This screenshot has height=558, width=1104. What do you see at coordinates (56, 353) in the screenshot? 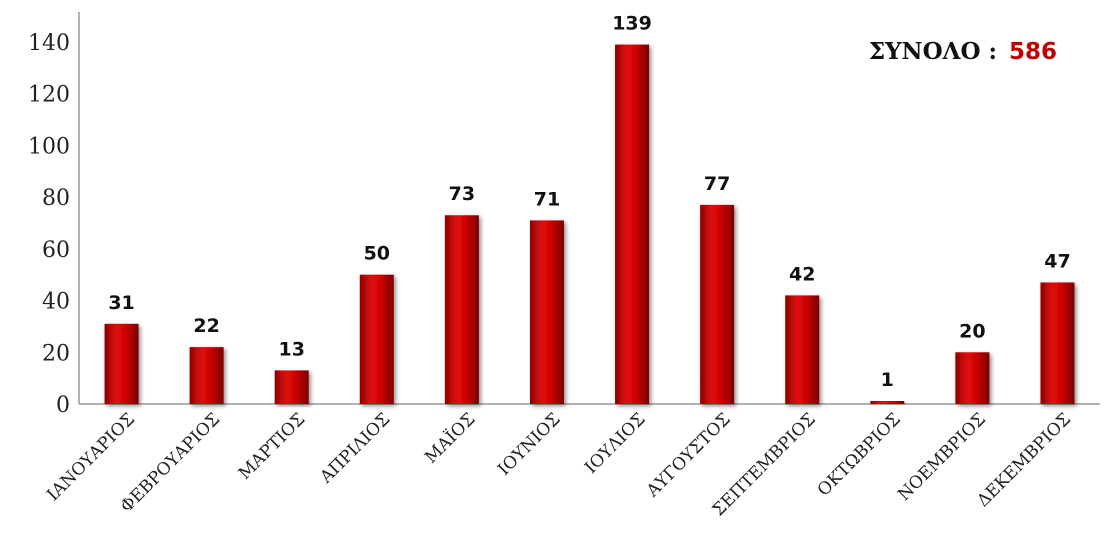
I see `y-tick-label: 20` at bounding box center [56, 353].